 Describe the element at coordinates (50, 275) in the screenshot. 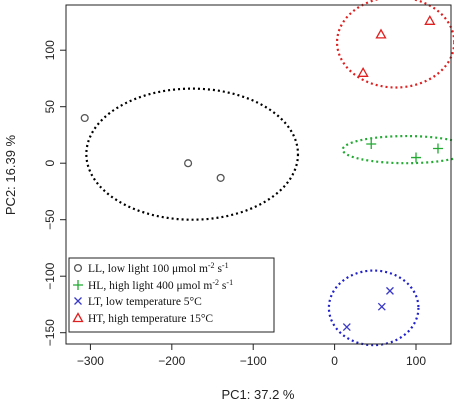

I see `y-tick-label: −100` at that location.